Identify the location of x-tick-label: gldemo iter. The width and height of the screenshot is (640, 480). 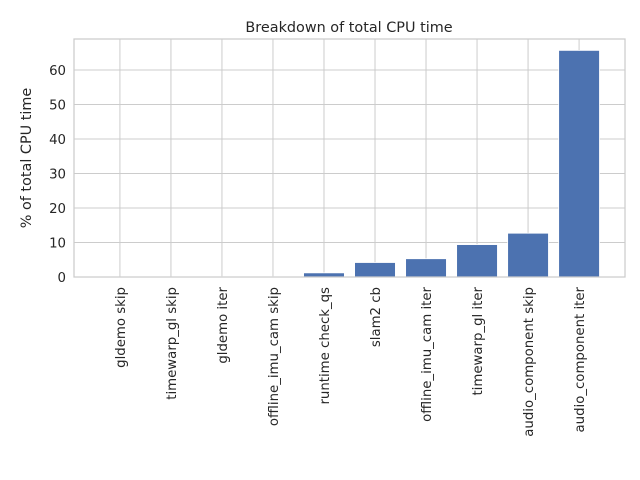
(223, 324).